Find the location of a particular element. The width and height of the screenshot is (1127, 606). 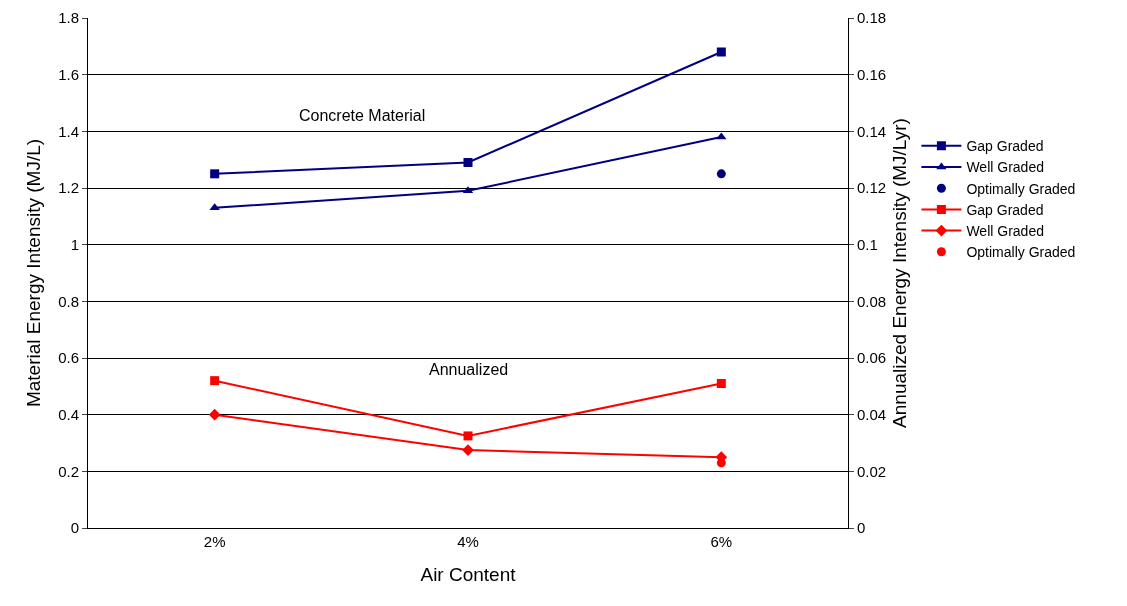

y2-tick-label: 0 is located at coordinates (861, 528).